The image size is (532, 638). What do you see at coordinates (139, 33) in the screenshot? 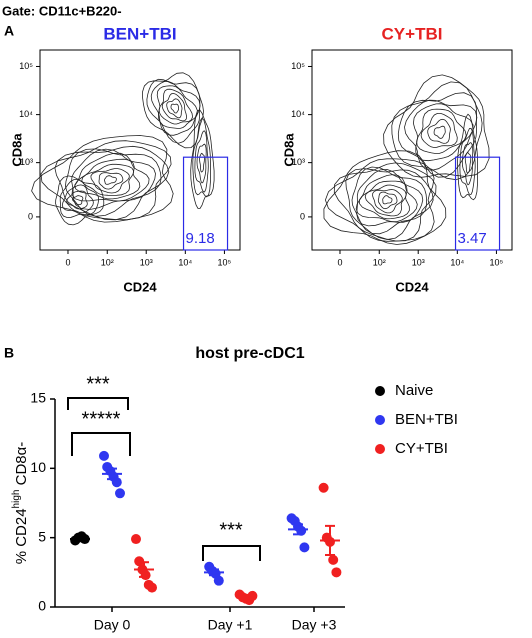
I see `chart-title: BEN+TBI` at bounding box center [139, 33].